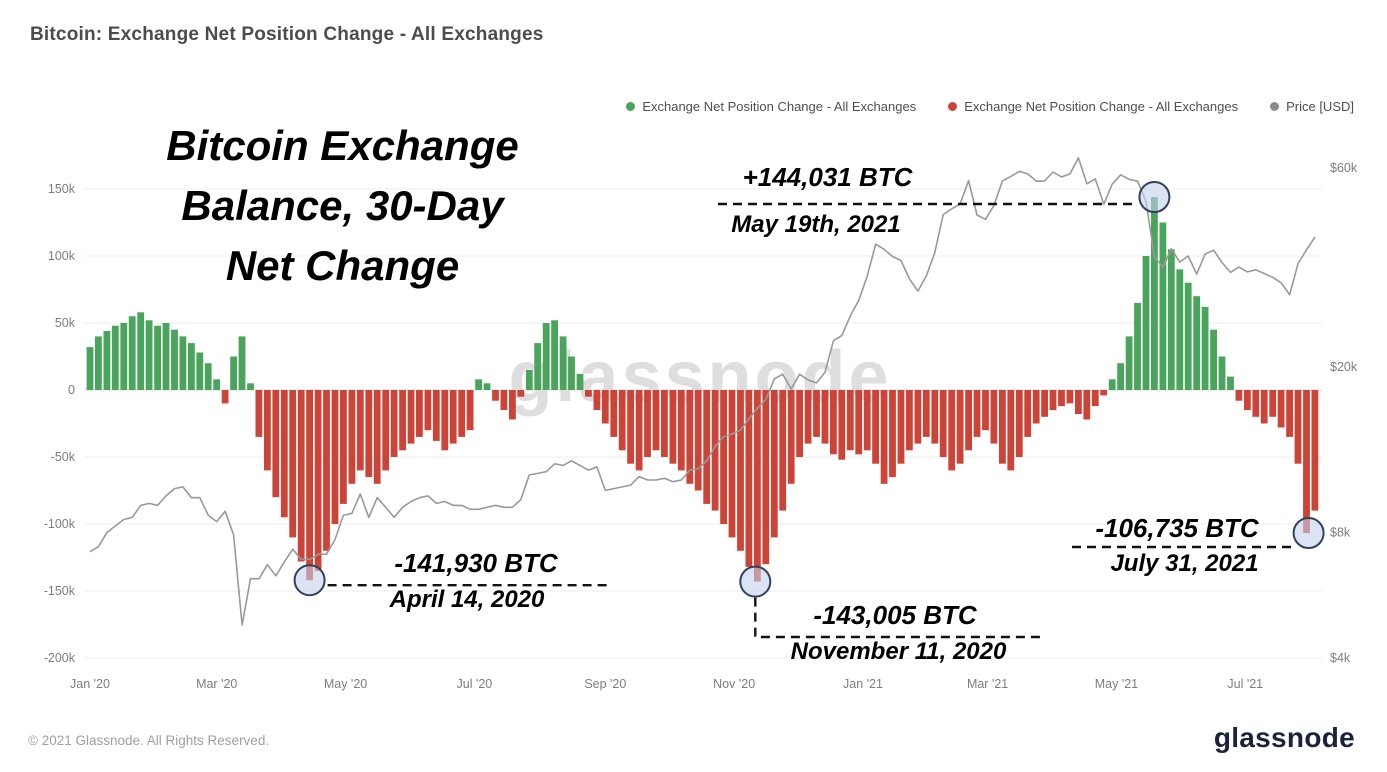  I want to click on x-axis-tick: Jul '21, so click(1245, 684).